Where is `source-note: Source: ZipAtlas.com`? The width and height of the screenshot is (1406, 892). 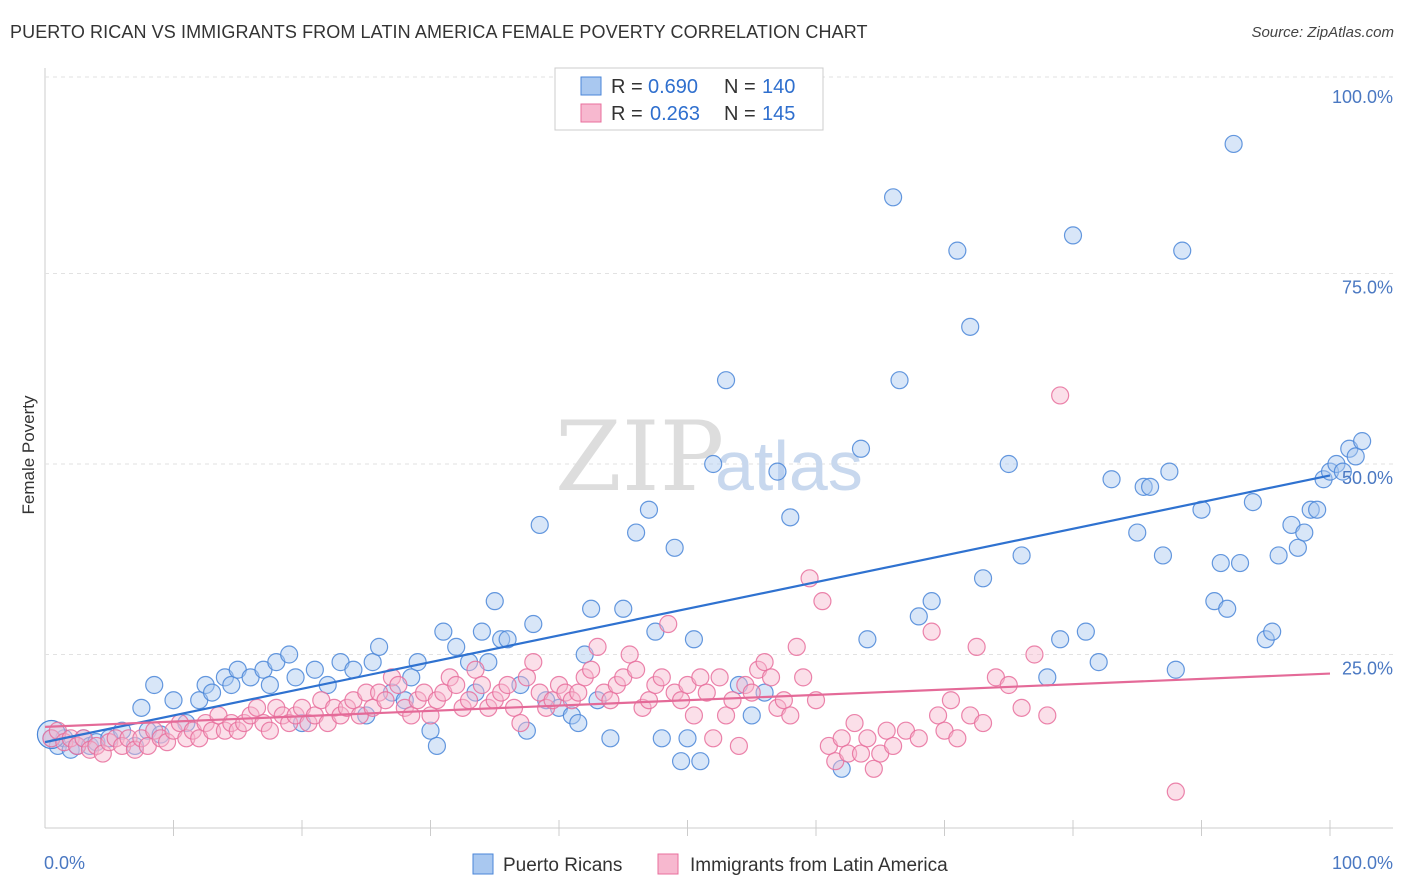 source-note: Source: ZipAtlas.com is located at coordinates (1322, 32).